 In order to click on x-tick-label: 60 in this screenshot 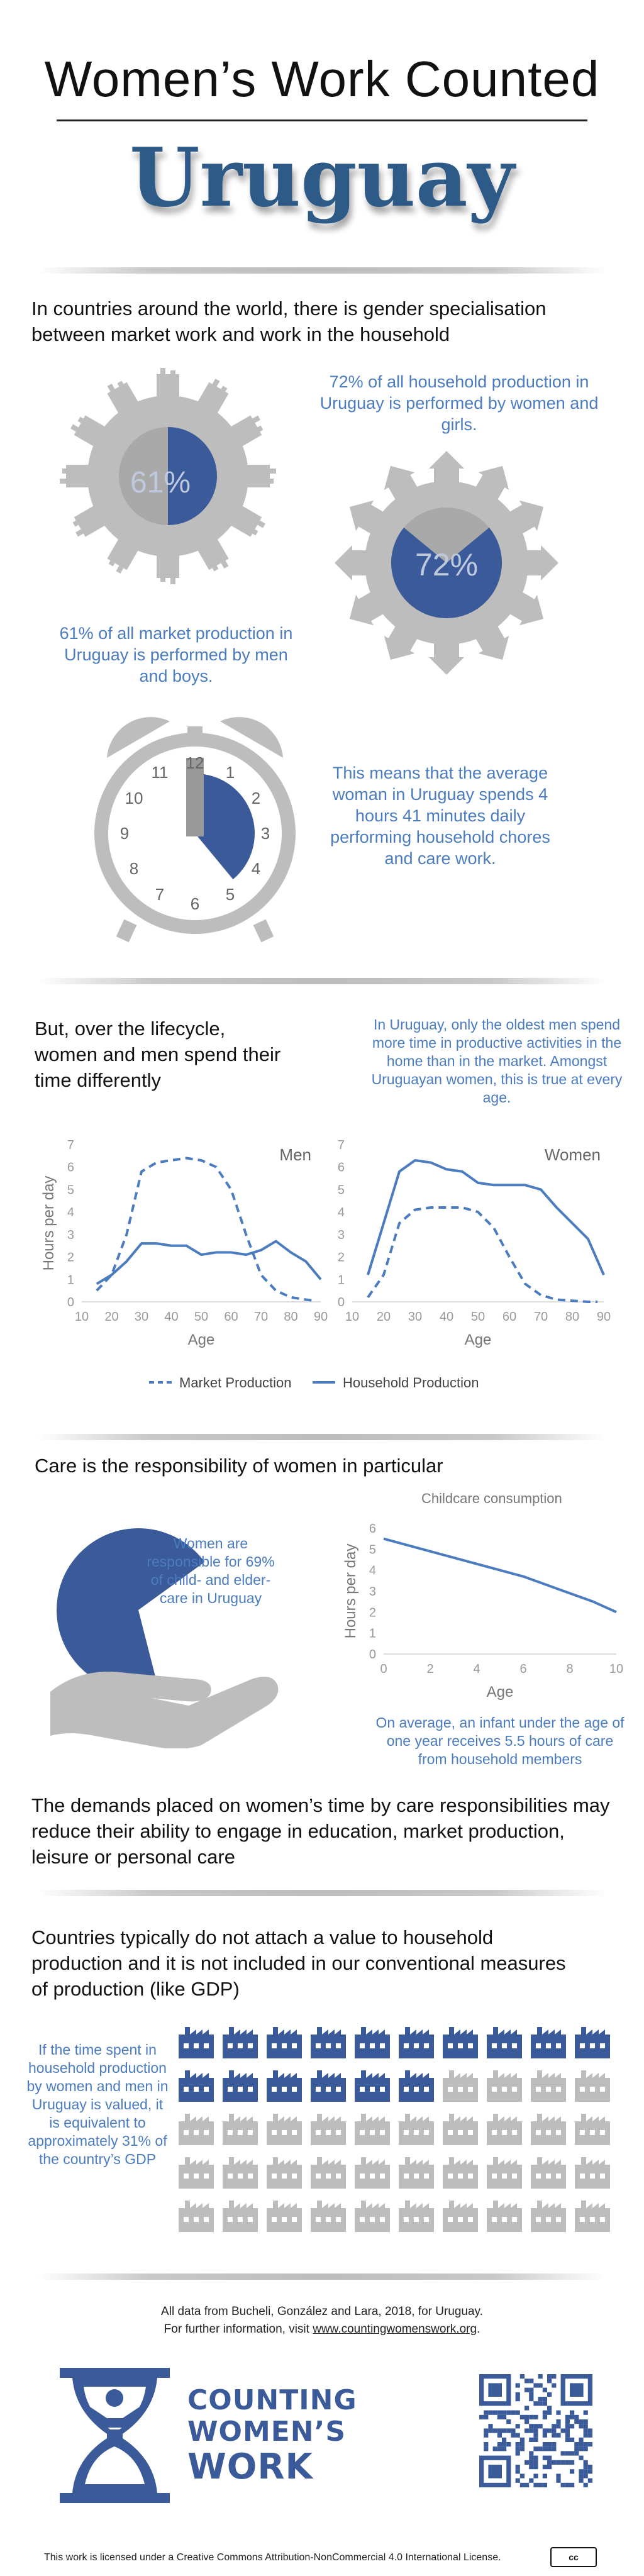, I will do `click(509, 1317)`.